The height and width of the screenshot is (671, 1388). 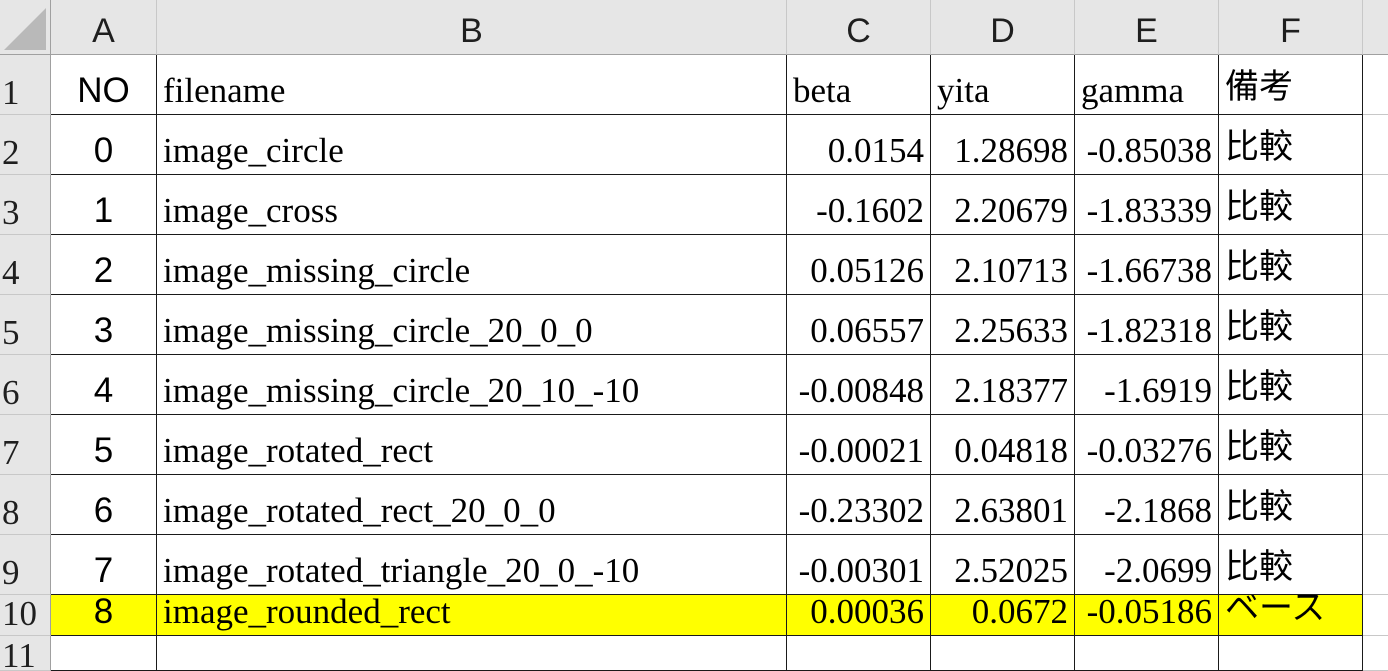 What do you see at coordinates (472, 145) in the screenshot?
I see `cell-filename: image_circle` at bounding box center [472, 145].